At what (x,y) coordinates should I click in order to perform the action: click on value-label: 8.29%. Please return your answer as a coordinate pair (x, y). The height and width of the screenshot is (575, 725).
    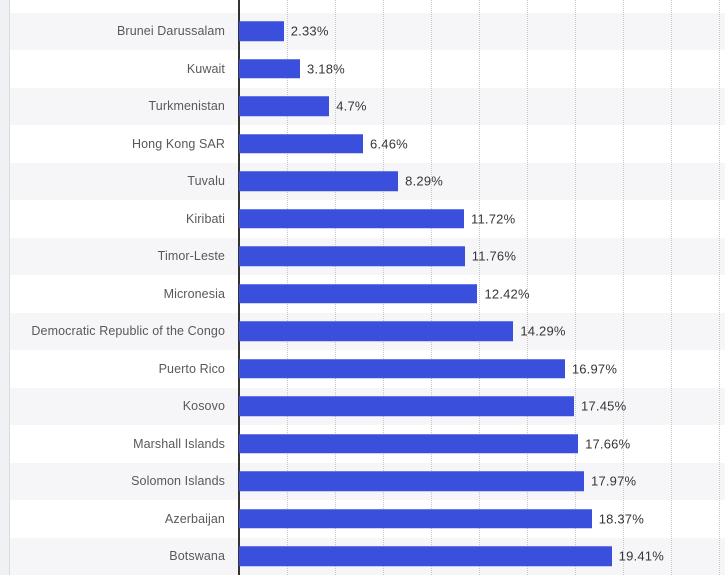
    Looking at the image, I should click on (424, 181).